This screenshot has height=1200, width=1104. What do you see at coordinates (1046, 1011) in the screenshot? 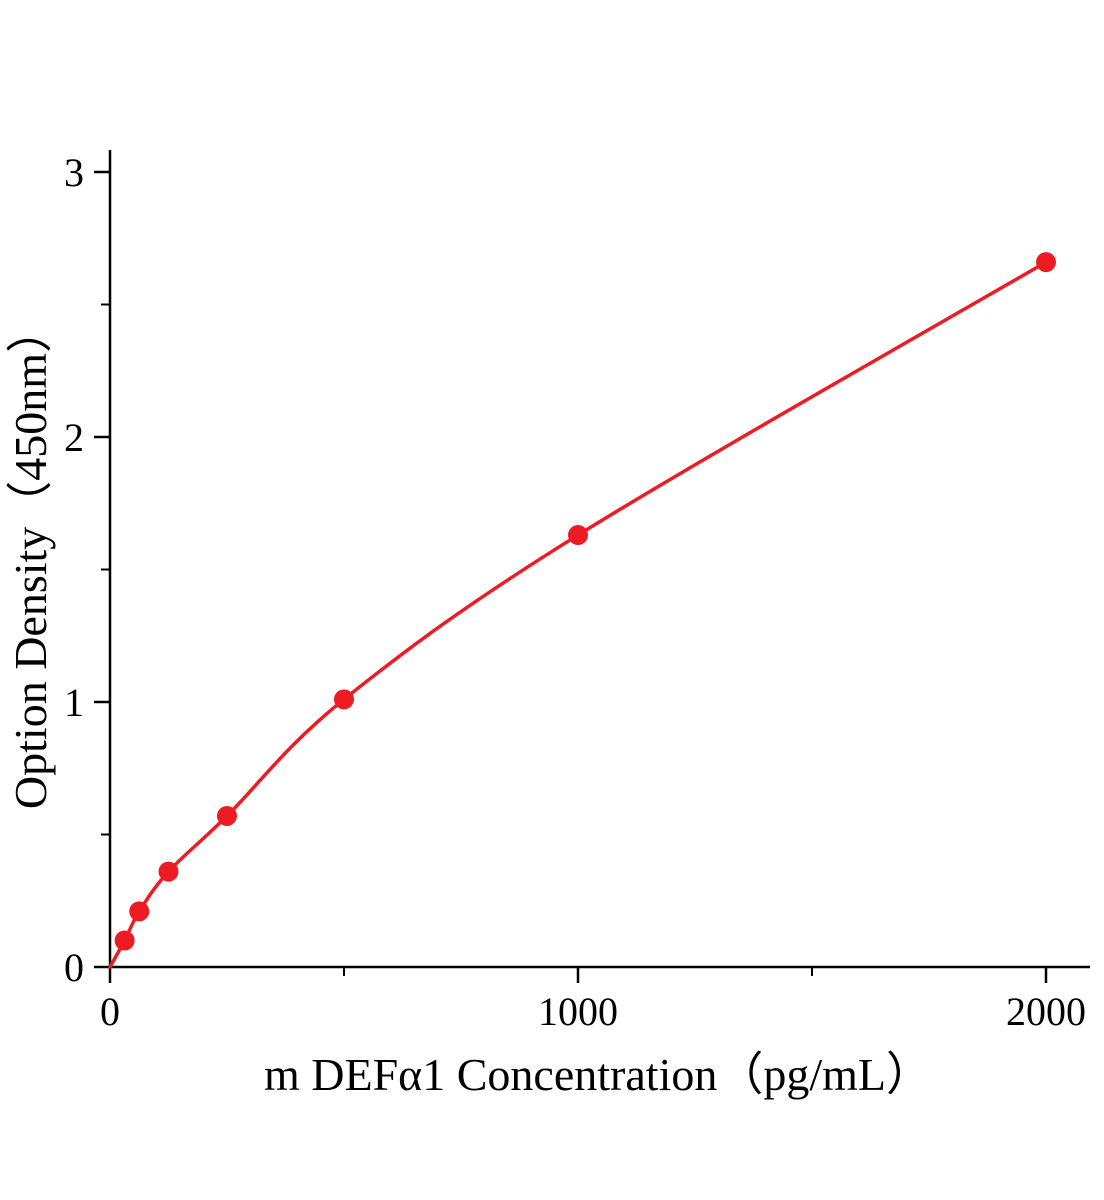
I see `x-tick-label: 2000` at bounding box center [1046, 1011].